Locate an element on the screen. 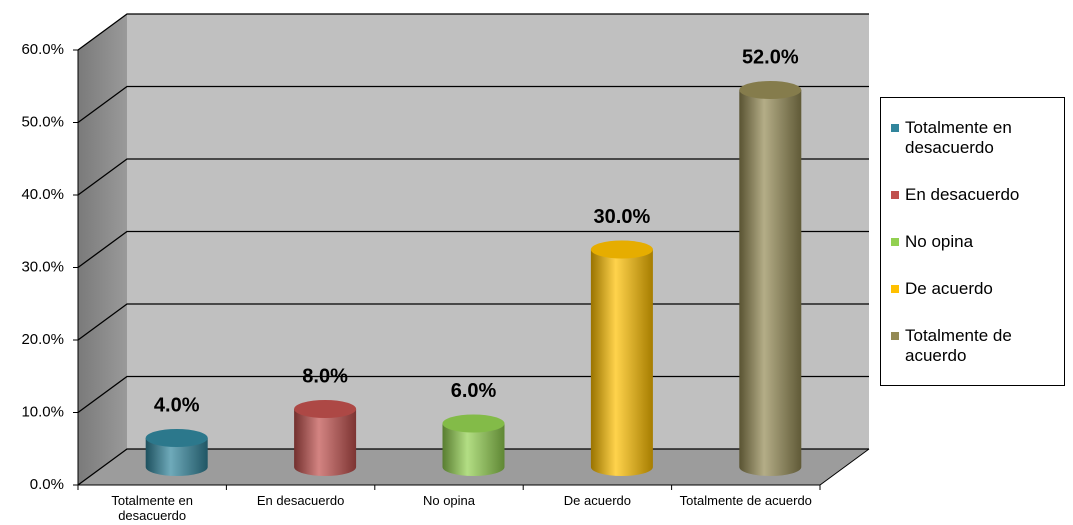 The width and height of the screenshot is (1073, 525). legend-label: Totalmente de acuerdo is located at coordinates (958, 345).